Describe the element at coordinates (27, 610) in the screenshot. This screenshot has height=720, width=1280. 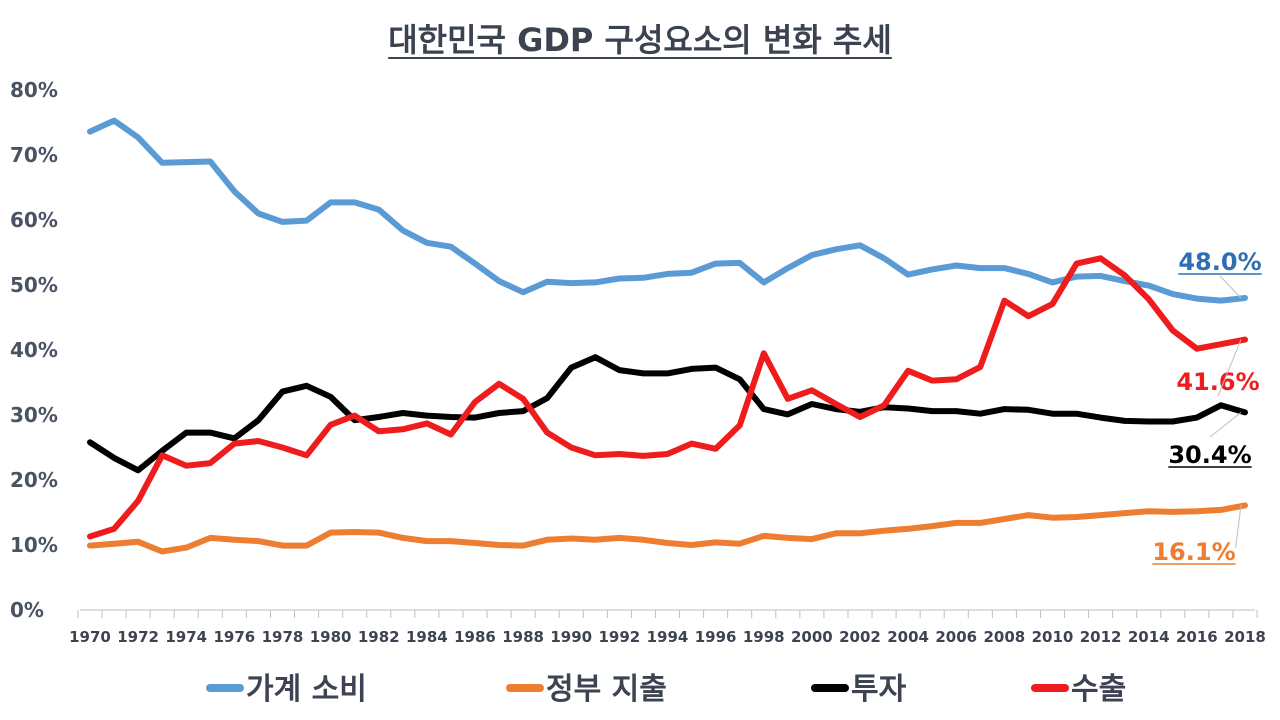
I see `y-tick-label: 0%` at that location.